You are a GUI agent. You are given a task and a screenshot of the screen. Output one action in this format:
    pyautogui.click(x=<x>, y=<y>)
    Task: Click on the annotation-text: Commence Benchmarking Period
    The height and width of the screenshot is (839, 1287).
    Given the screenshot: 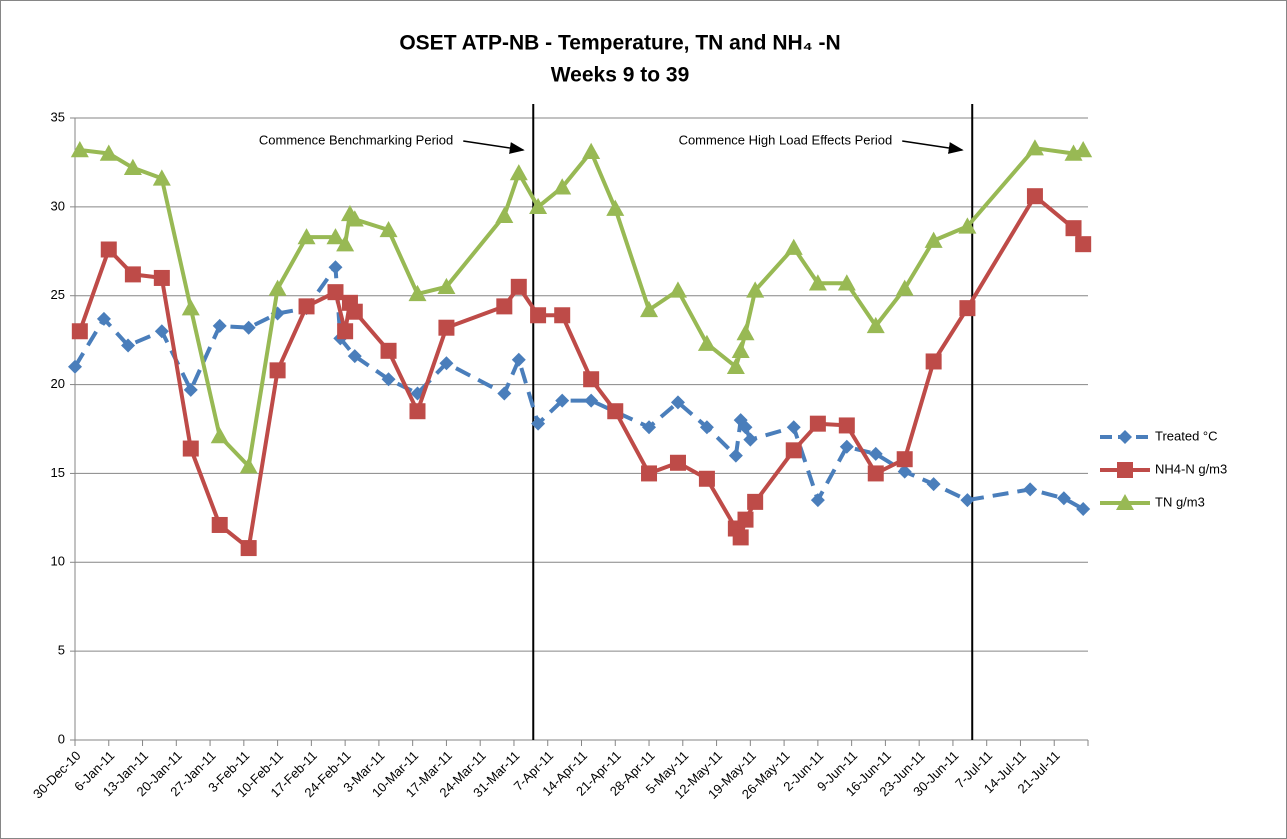 What is the action you would take?
    pyautogui.click(x=356, y=139)
    